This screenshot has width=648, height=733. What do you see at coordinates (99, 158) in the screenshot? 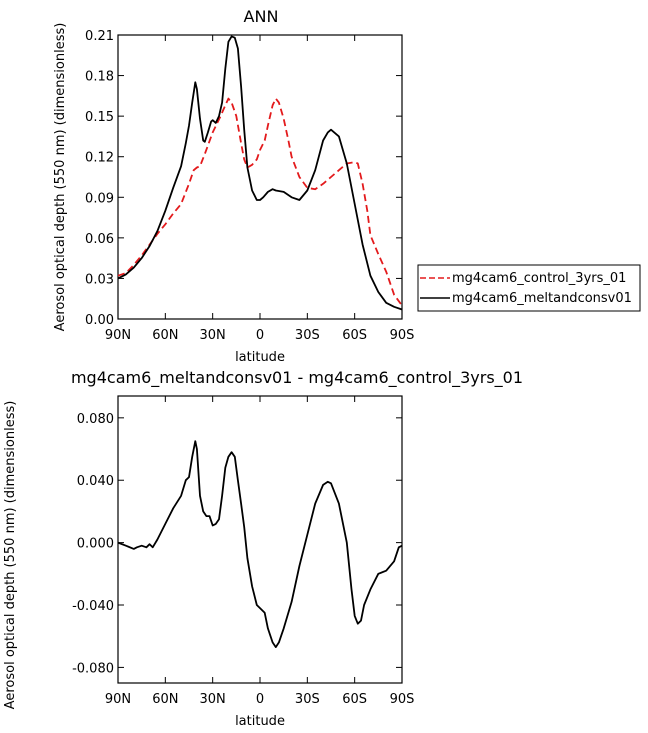
I see `y-tick-label: 0.12` at bounding box center [99, 158].